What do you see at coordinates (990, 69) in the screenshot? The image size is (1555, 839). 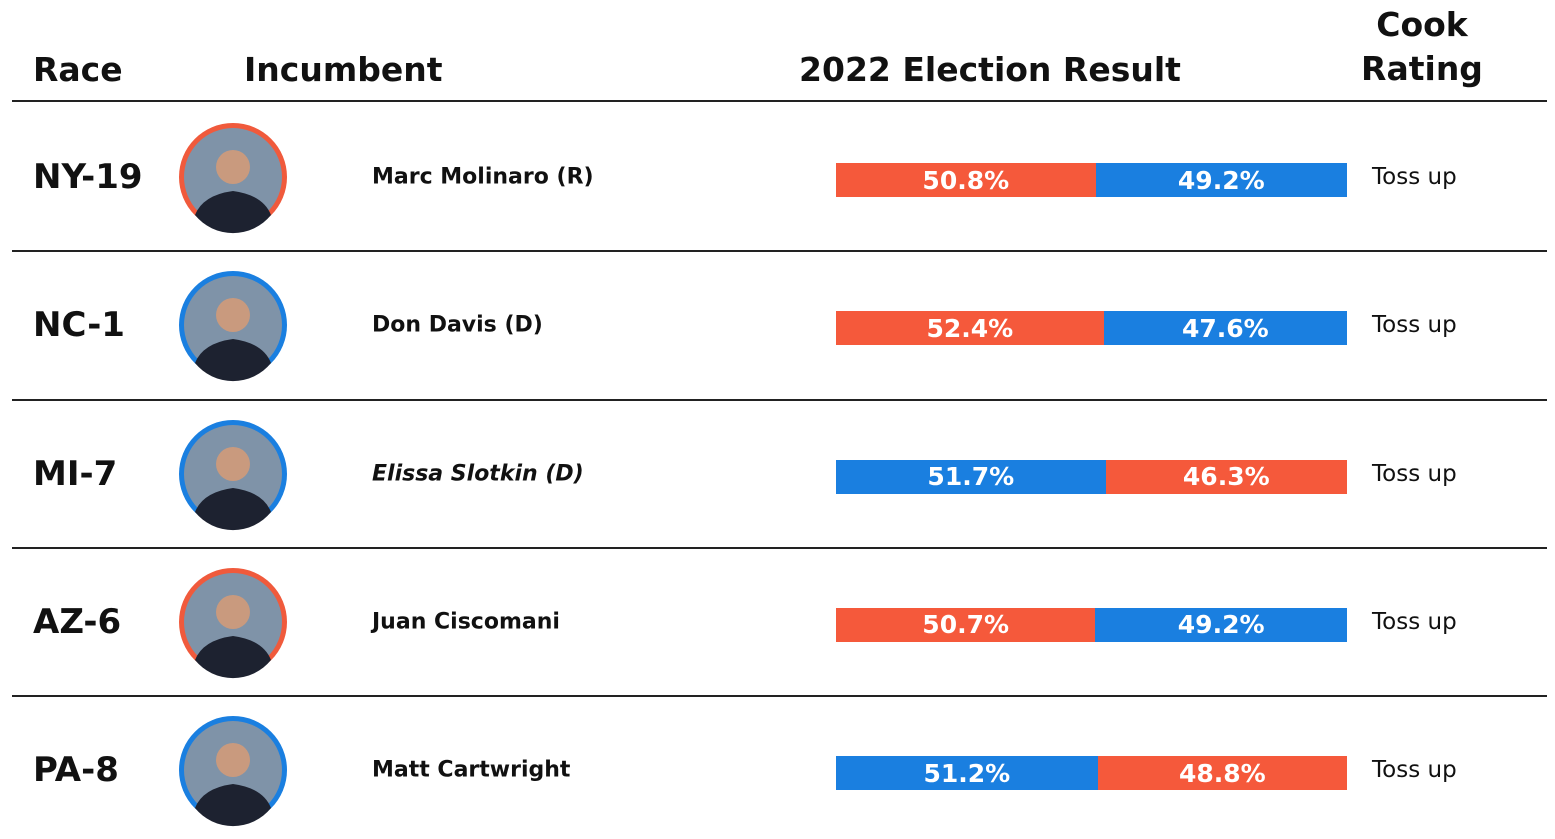 I see `header-result: 2022 Election Result` at bounding box center [990, 69].